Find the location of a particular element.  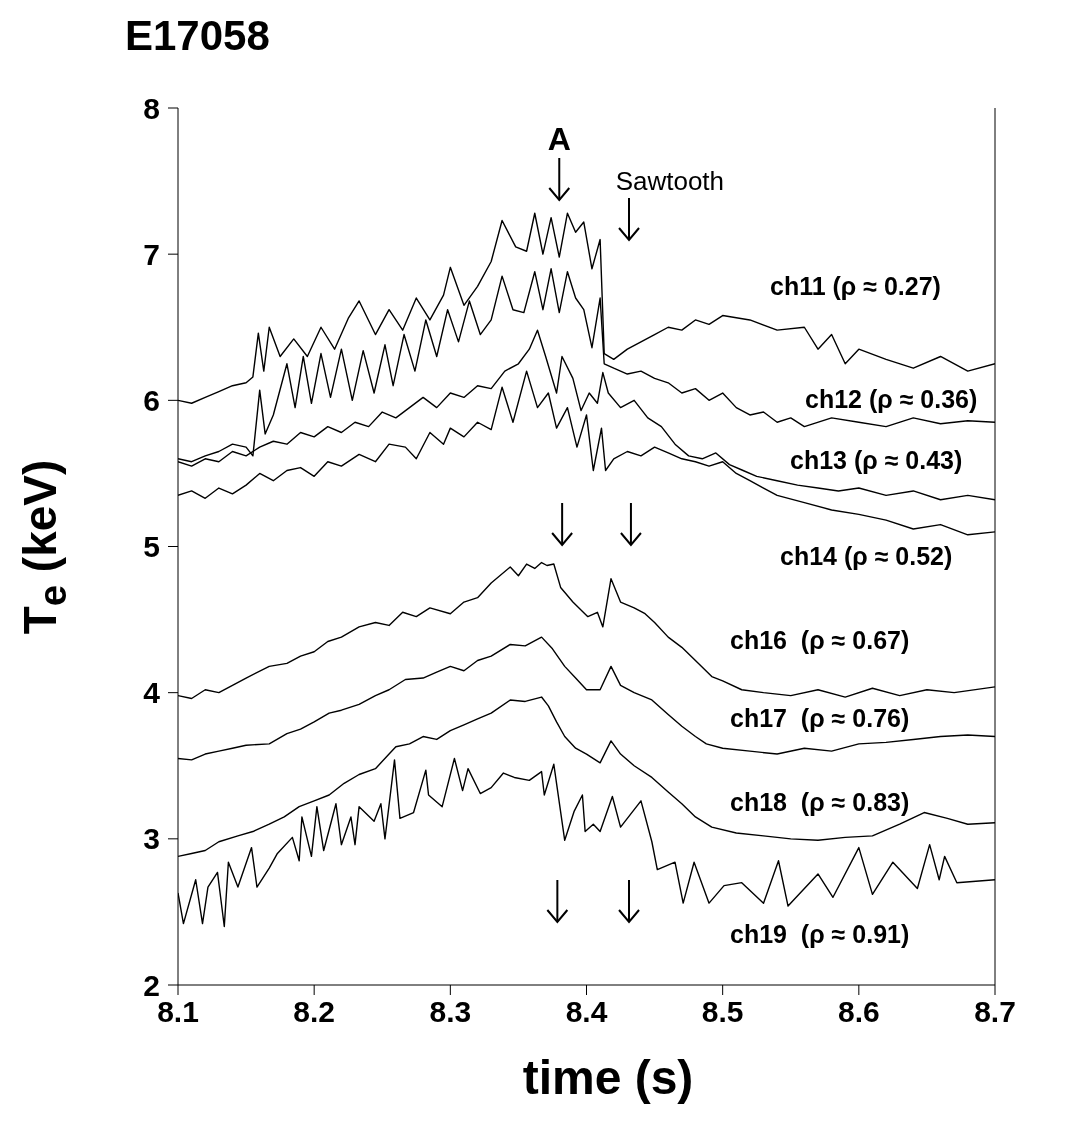

y-tick-label: 6 is located at coordinates (151, 400).